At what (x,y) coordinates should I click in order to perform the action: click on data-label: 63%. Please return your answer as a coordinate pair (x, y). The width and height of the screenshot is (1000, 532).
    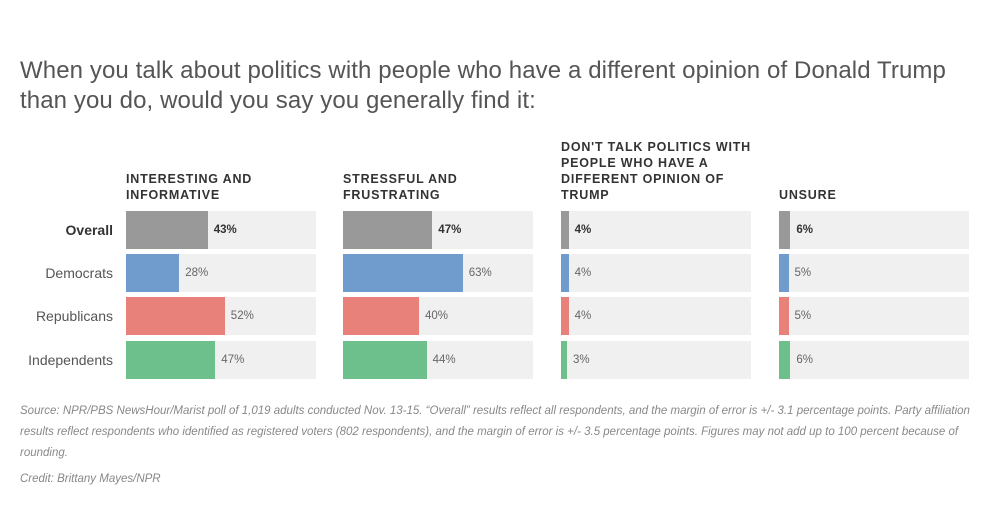
    Looking at the image, I should click on (480, 273).